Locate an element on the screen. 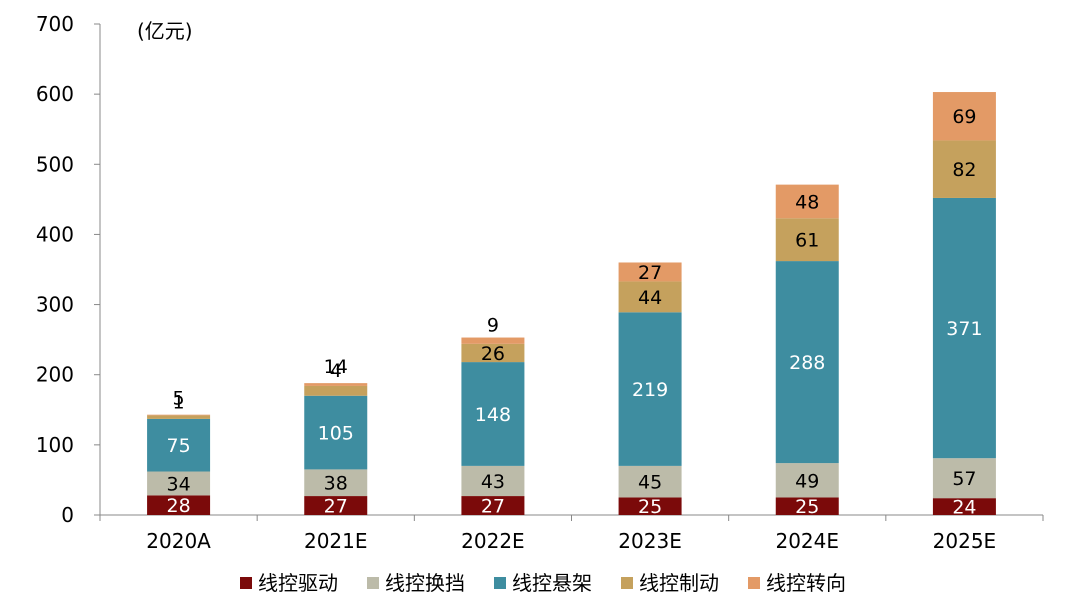 Image resolution: width=1080 pixels, height=613 pixels. x-tick-label: 2025E is located at coordinates (965, 541).